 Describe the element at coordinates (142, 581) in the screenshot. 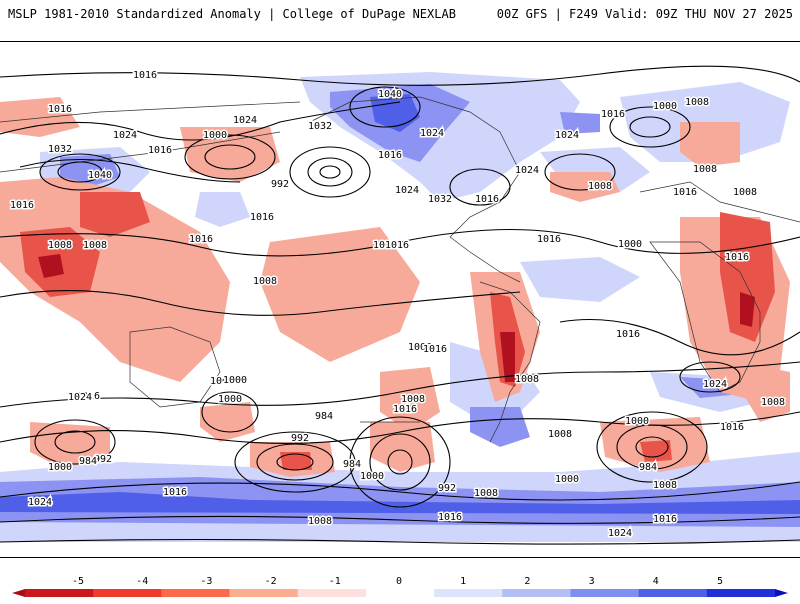

I see `colorbar-tick-label: -4` at that location.